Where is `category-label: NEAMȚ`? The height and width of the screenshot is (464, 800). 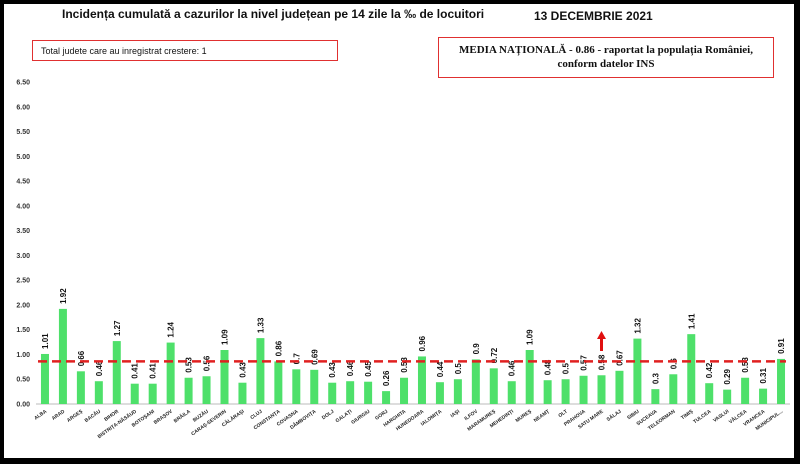 category-label: NEAMȚ is located at coordinates (542, 416).